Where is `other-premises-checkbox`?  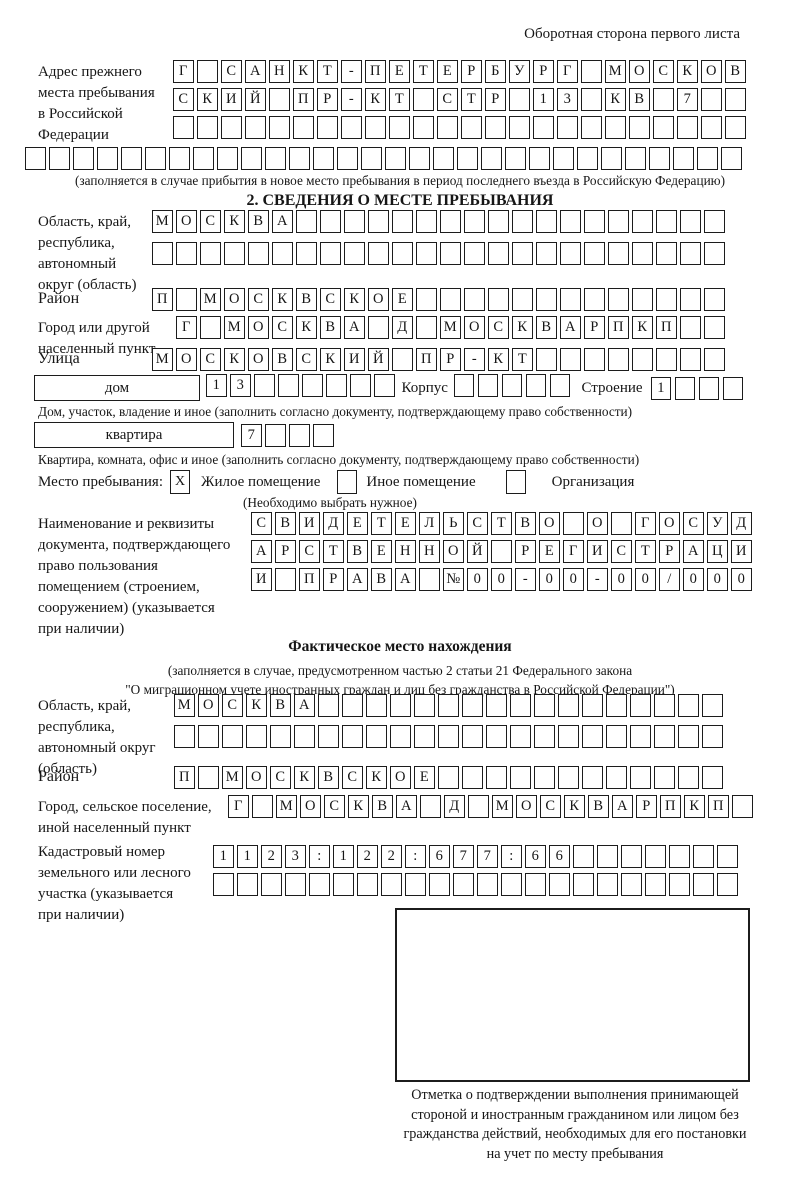
other-premises-checkbox is located at coordinates (347, 482).